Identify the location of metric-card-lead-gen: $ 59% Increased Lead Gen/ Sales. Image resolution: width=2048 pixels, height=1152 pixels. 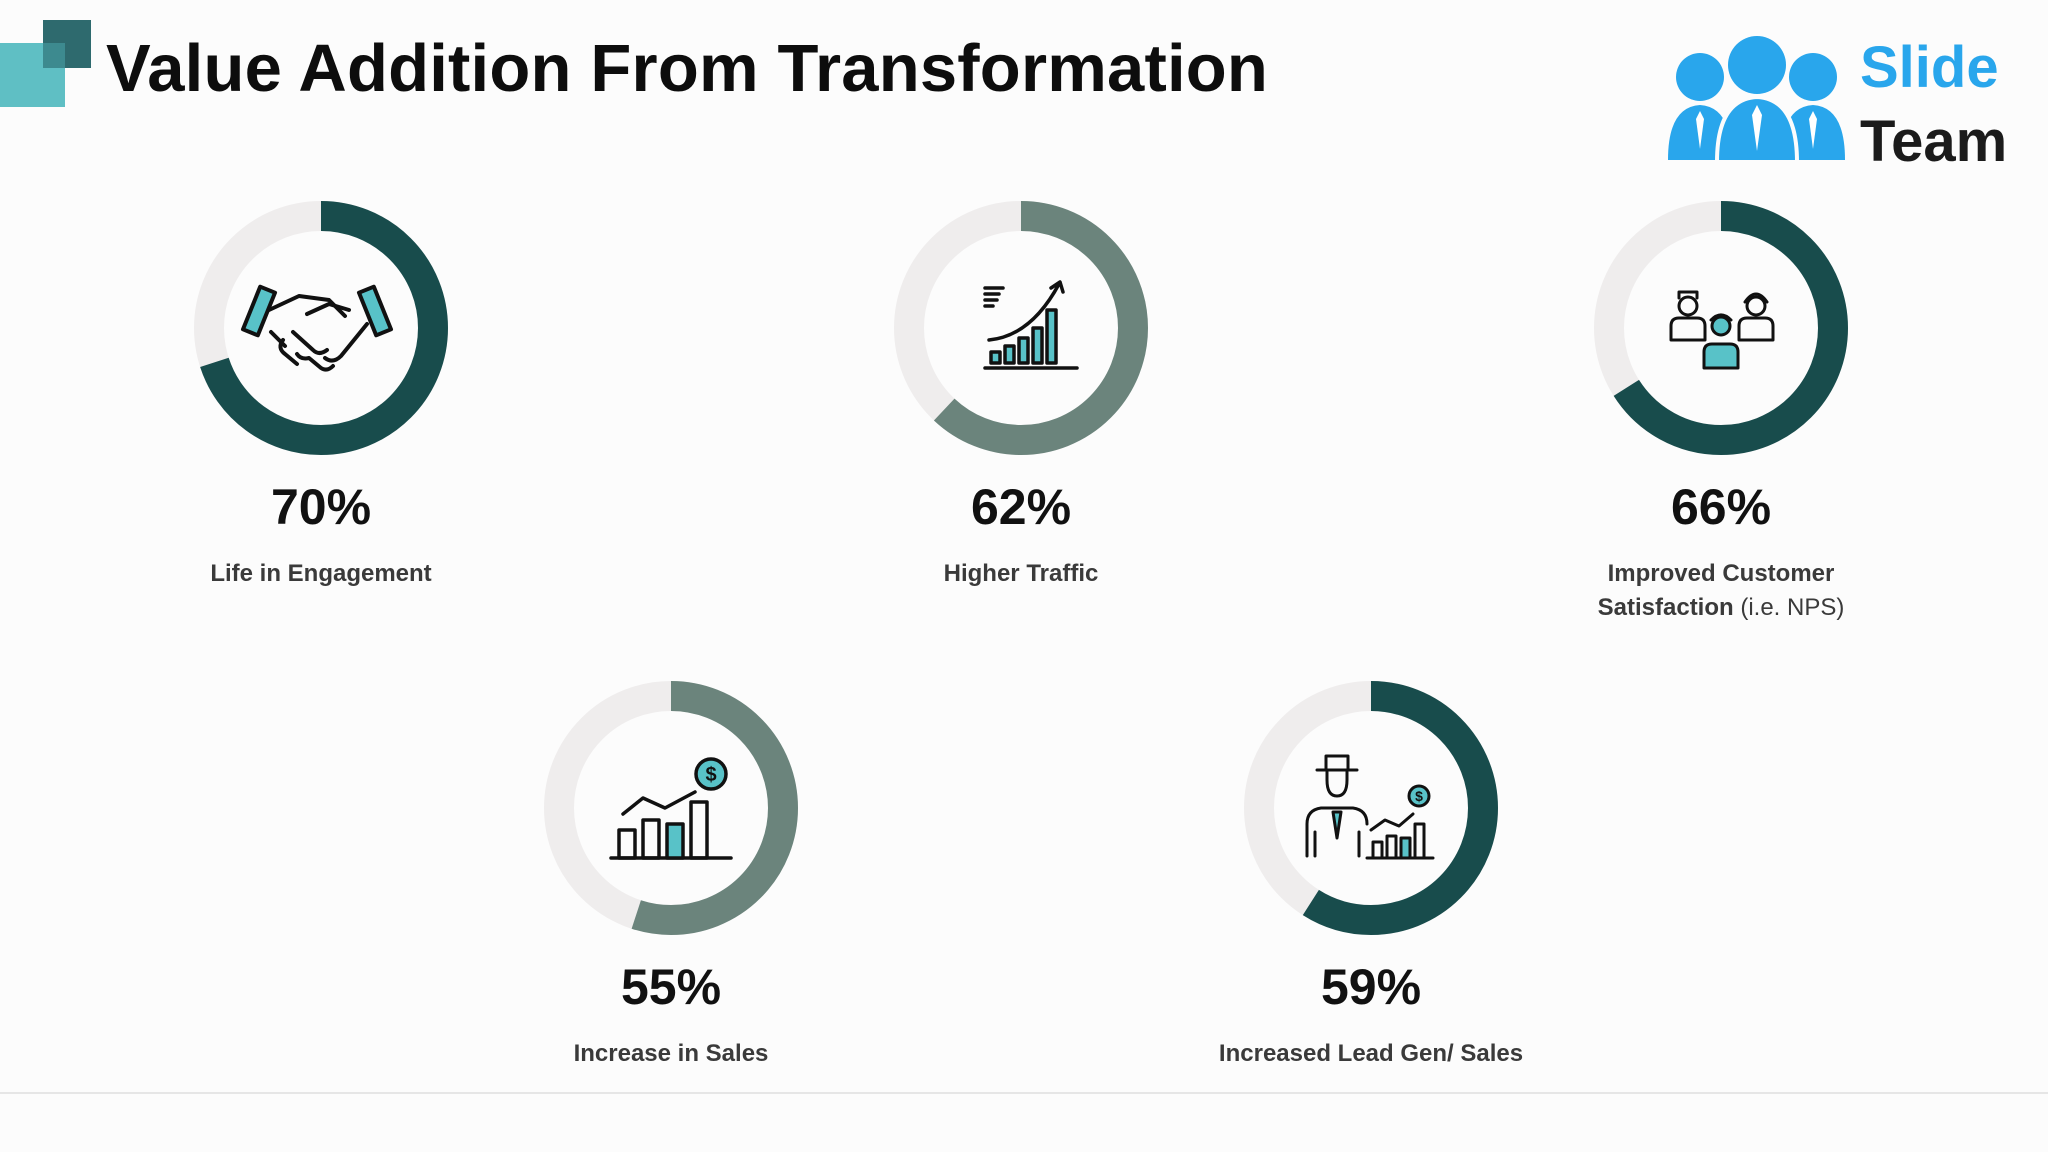
(1371, 874).